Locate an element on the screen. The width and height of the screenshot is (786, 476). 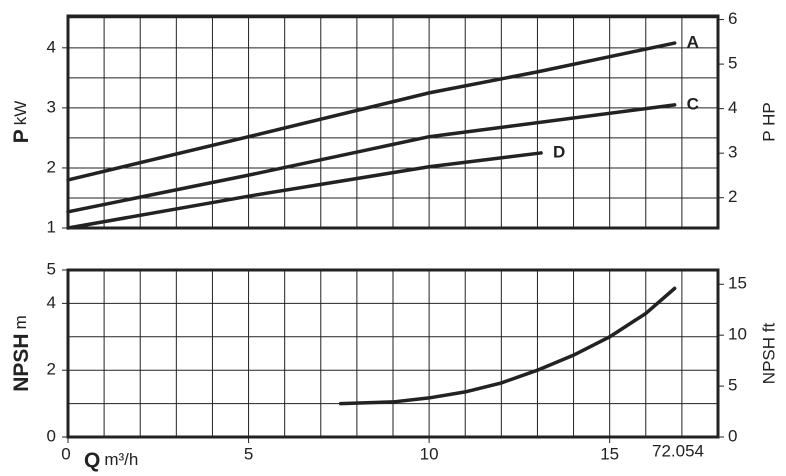
y2-tick-label: 3 is located at coordinates (732, 152).